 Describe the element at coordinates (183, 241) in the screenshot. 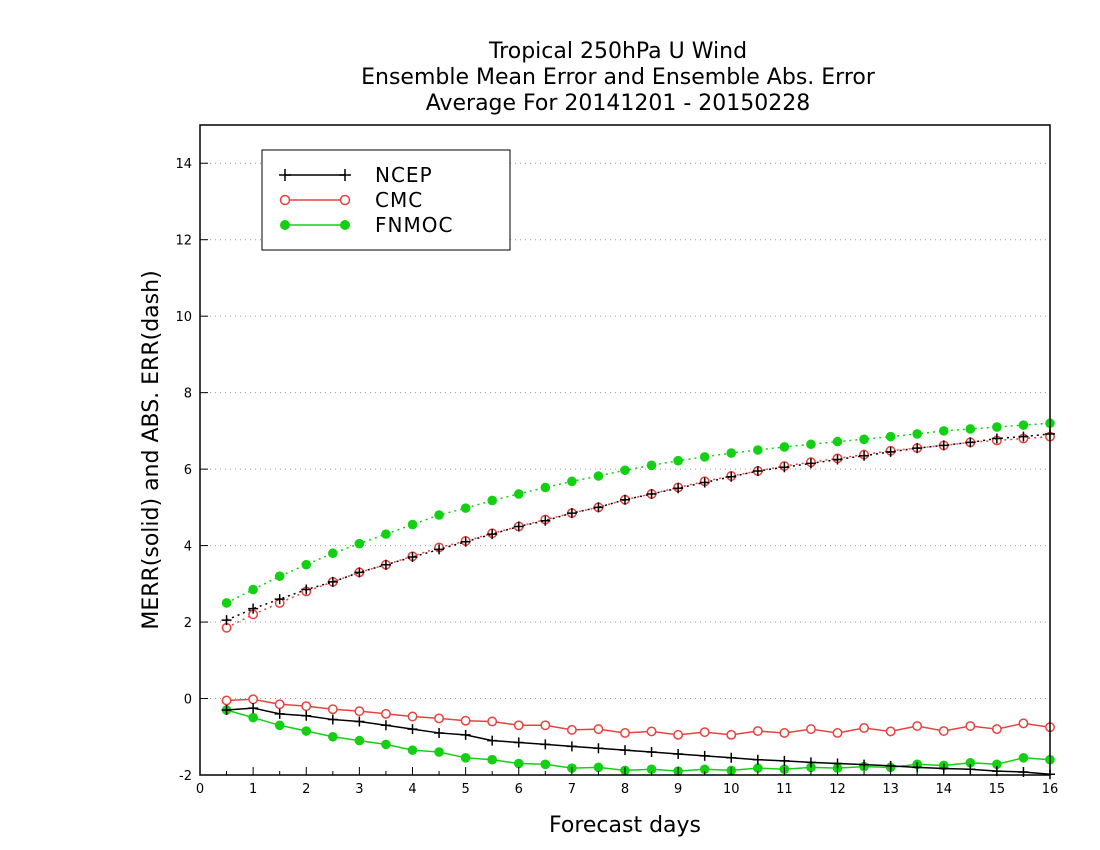

I see `y-tick-label: 12` at that location.